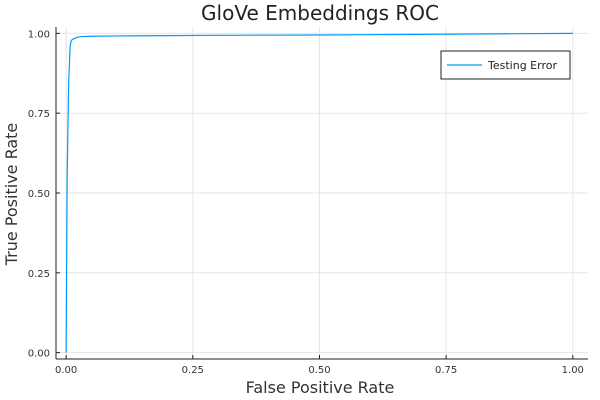  Describe the element at coordinates (193, 370) in the screenshot. I see `x-tick-label-1: 0.25` at that location.